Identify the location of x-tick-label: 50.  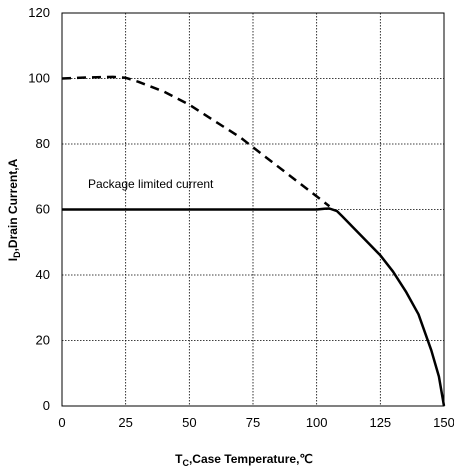
(189, 422).